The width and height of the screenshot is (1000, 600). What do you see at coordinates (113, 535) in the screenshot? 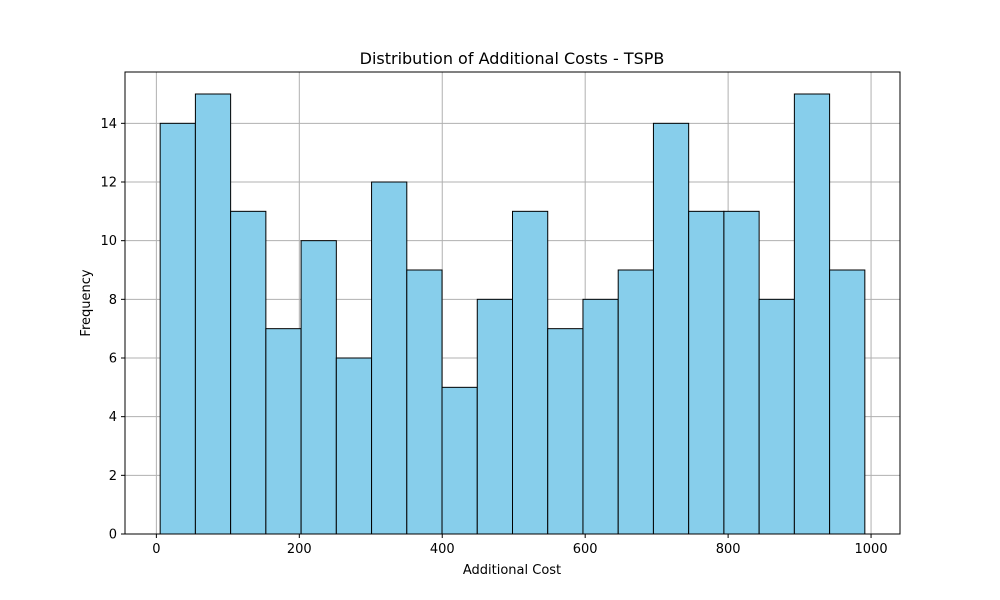
I see `y-tick-label: 0` at bounding box center [113, 535].